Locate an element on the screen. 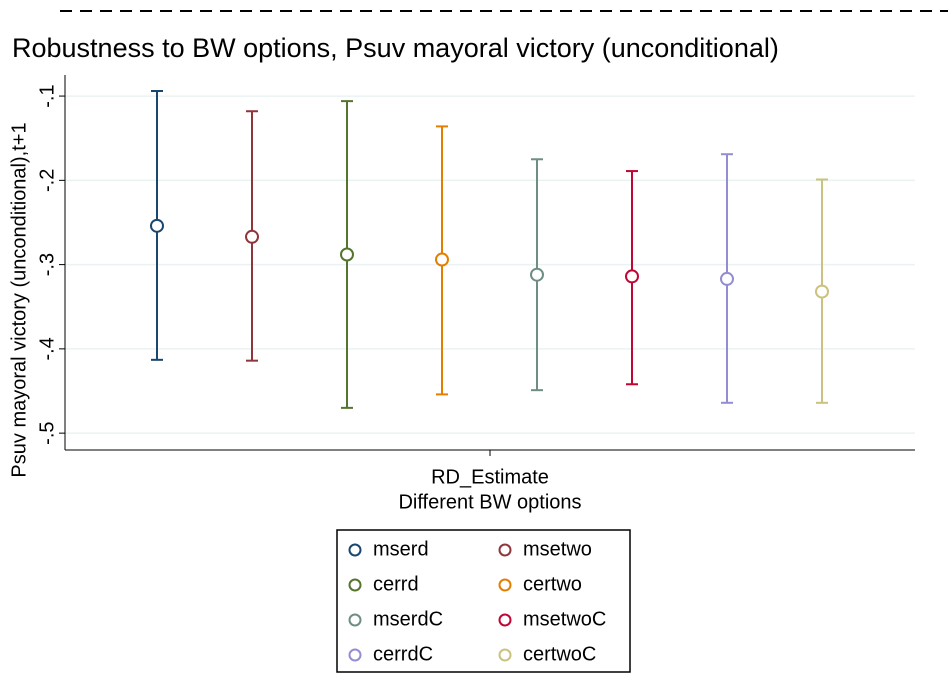 The width and height of the screenshot is (948, 673). x-axis-title: Different BW options is located at coordinates (489, 502).